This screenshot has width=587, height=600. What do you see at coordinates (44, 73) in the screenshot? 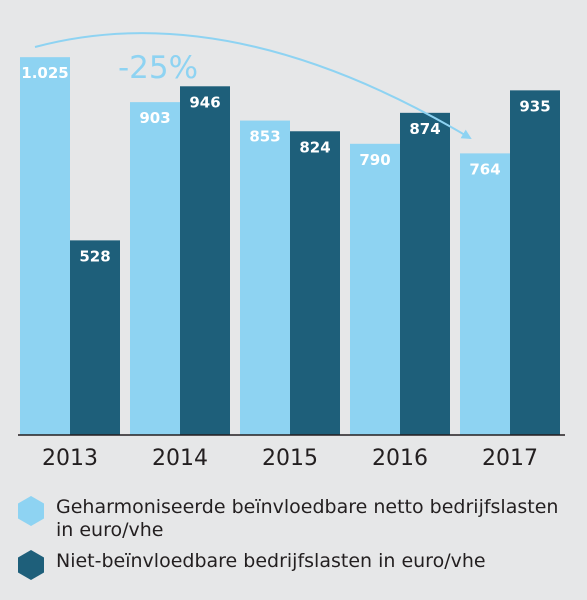
I see `data-label: 1.025` at bounding box center [44, 73].